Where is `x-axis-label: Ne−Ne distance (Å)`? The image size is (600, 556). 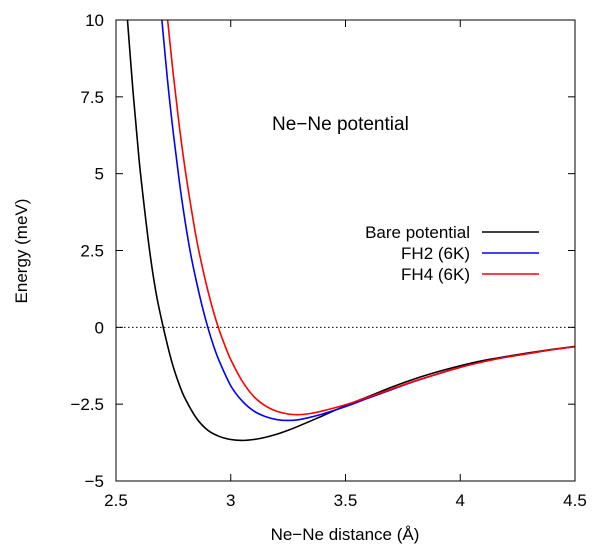 x-axis-label: Ne−Ne distance (Å) is located at coordinates (345, 534).